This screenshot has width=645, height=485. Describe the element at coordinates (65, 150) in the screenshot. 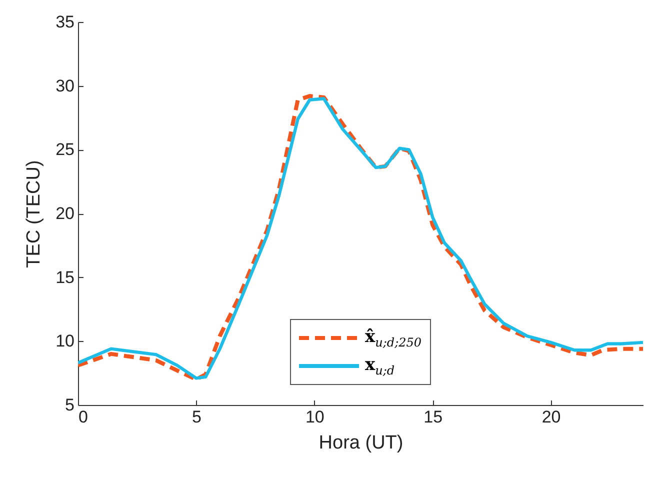

I see `y-tick-label: 25` at that location.